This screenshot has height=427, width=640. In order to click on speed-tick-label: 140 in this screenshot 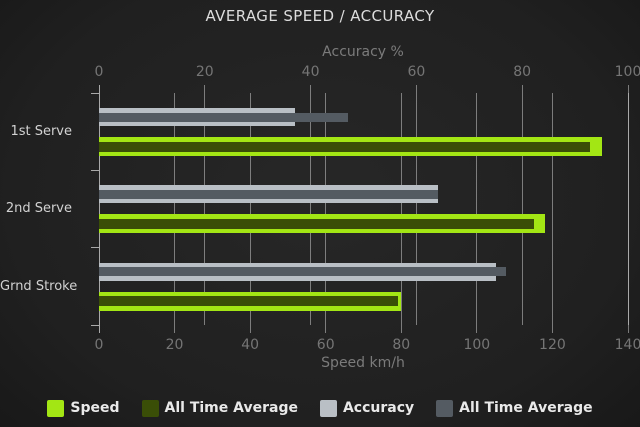, I will do `click(627, 345)`.